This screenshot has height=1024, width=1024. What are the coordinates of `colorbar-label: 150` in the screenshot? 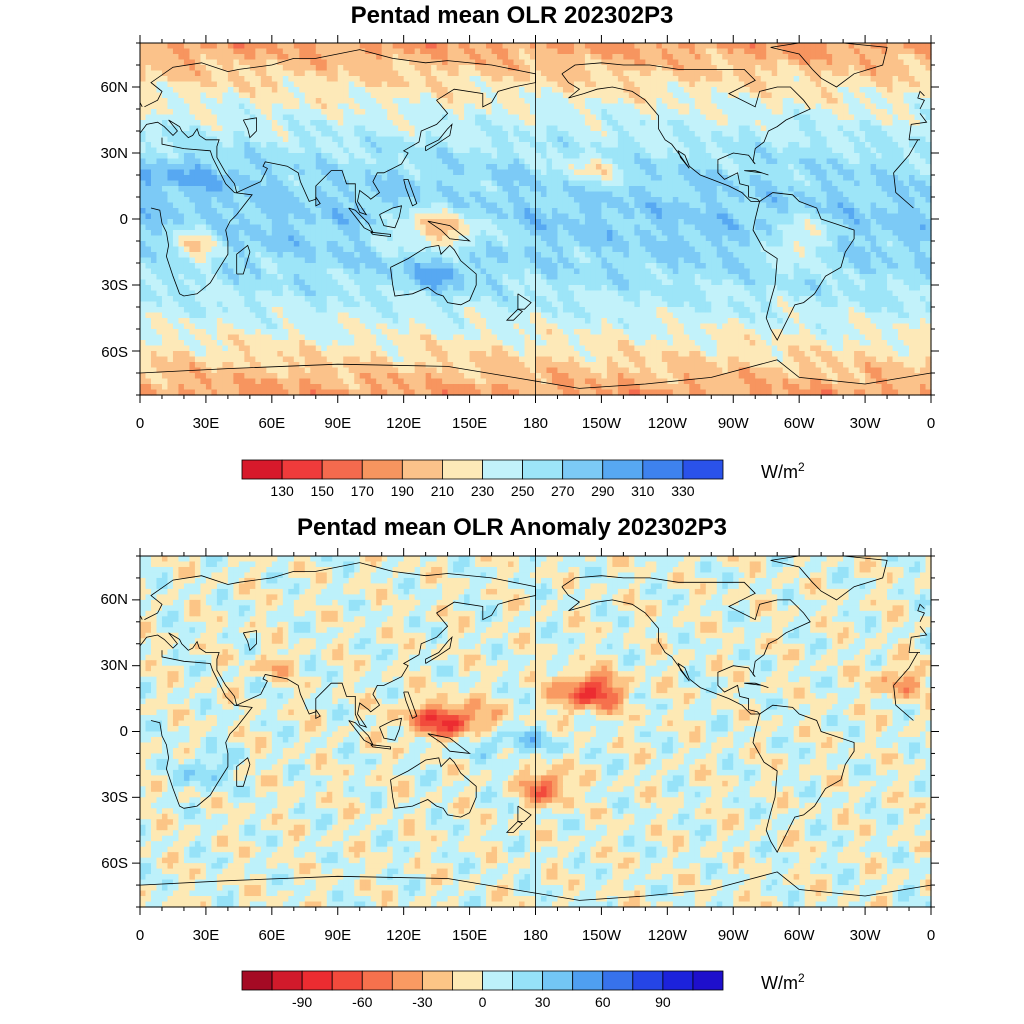 It's located at (323, 491).